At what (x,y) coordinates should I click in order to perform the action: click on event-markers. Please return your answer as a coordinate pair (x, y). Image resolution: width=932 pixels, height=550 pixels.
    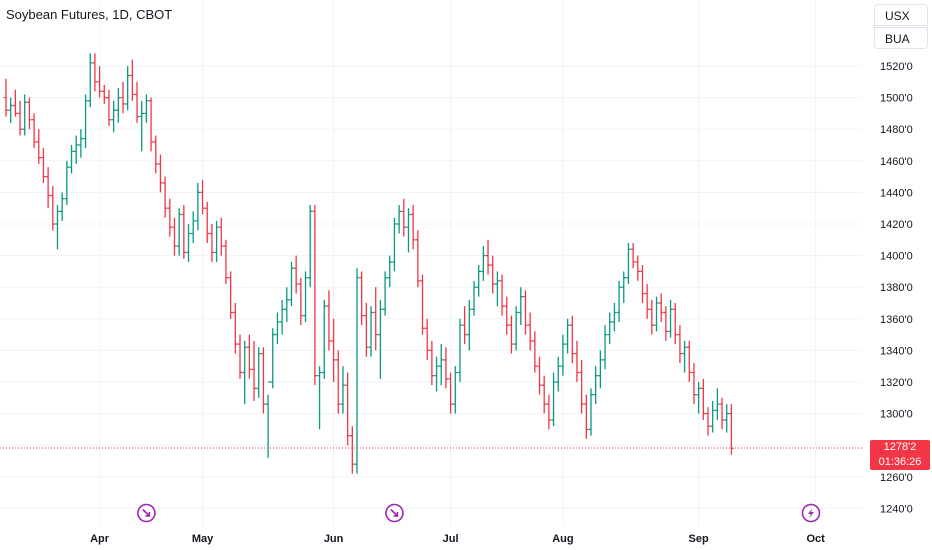
    Looking at the image, I should click on (479, 513).